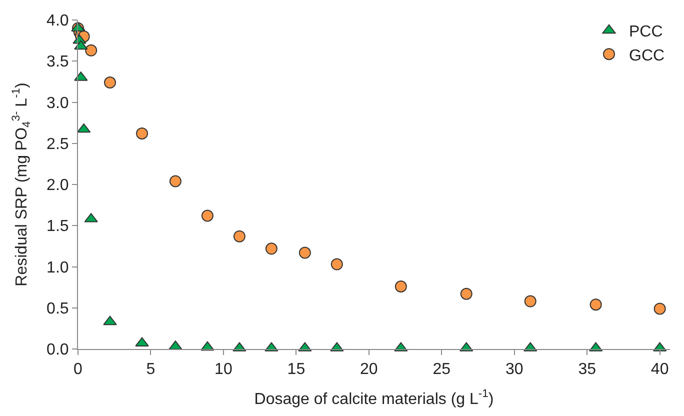  What do you see at coordinates (57, 267) in the screenshot?
I see `y-tick-label: 1.0` at bounding box center [57, 267].